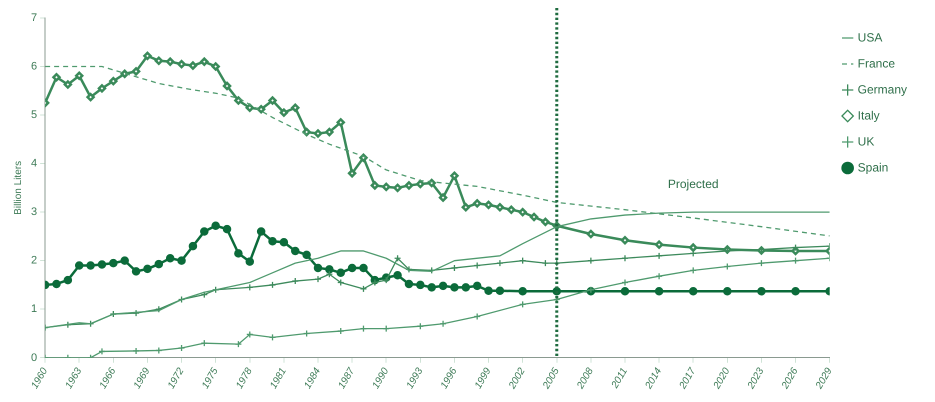 This screenshot has height=402, width=935. What do you see at coordinates (34, 115) in the screenshot?
I see `y-tick-label: 5` at bounding box center [34, 115].